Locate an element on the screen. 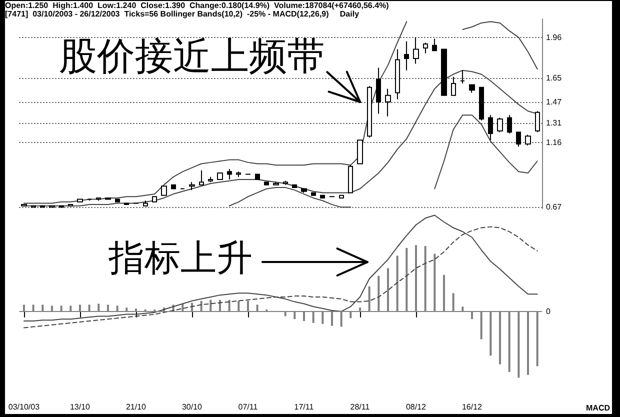  x-tick-label: 16/12 is located at coordinates (472, 407).